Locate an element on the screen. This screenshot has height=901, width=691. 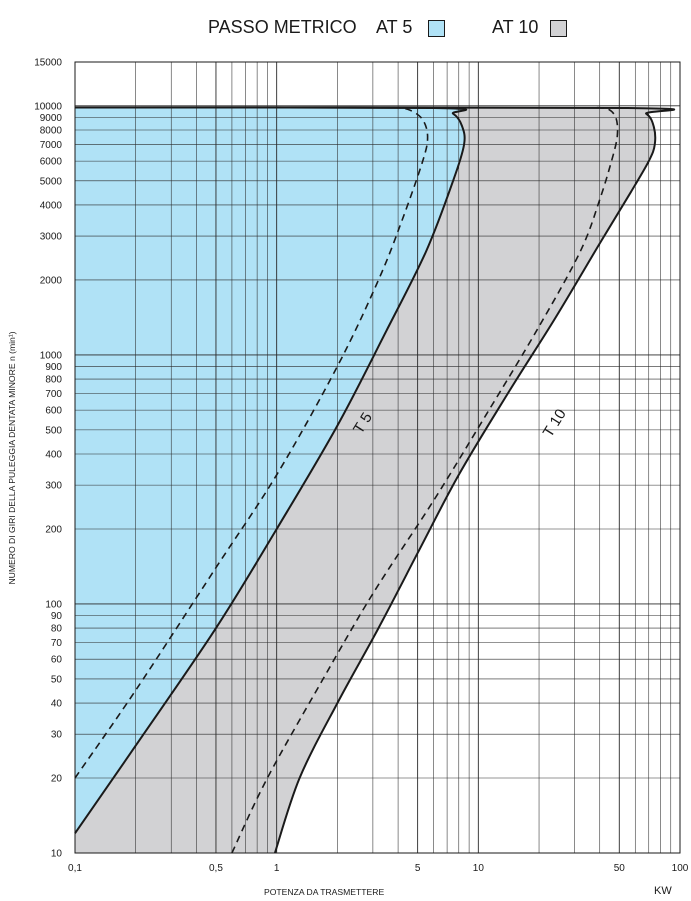
y-tick-label: 200 is located at coordinates (53, 529).